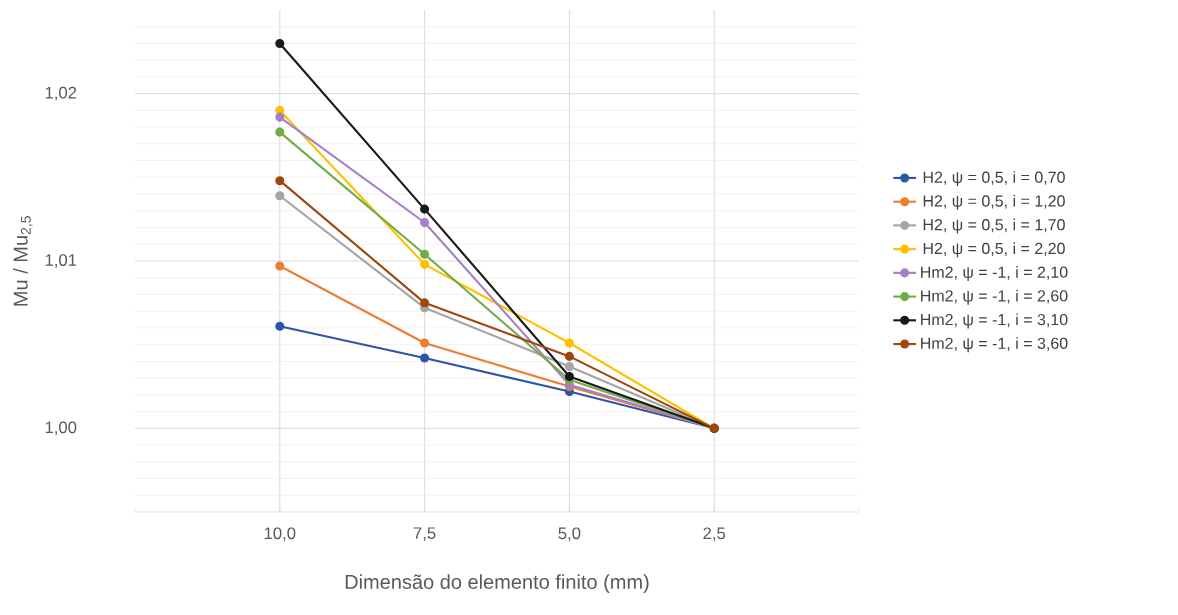  Describe the element at coordinates (23, 261) in the screenshot. I see `y-axis-title: Mu / Mu$_{2,5}$` at that location.